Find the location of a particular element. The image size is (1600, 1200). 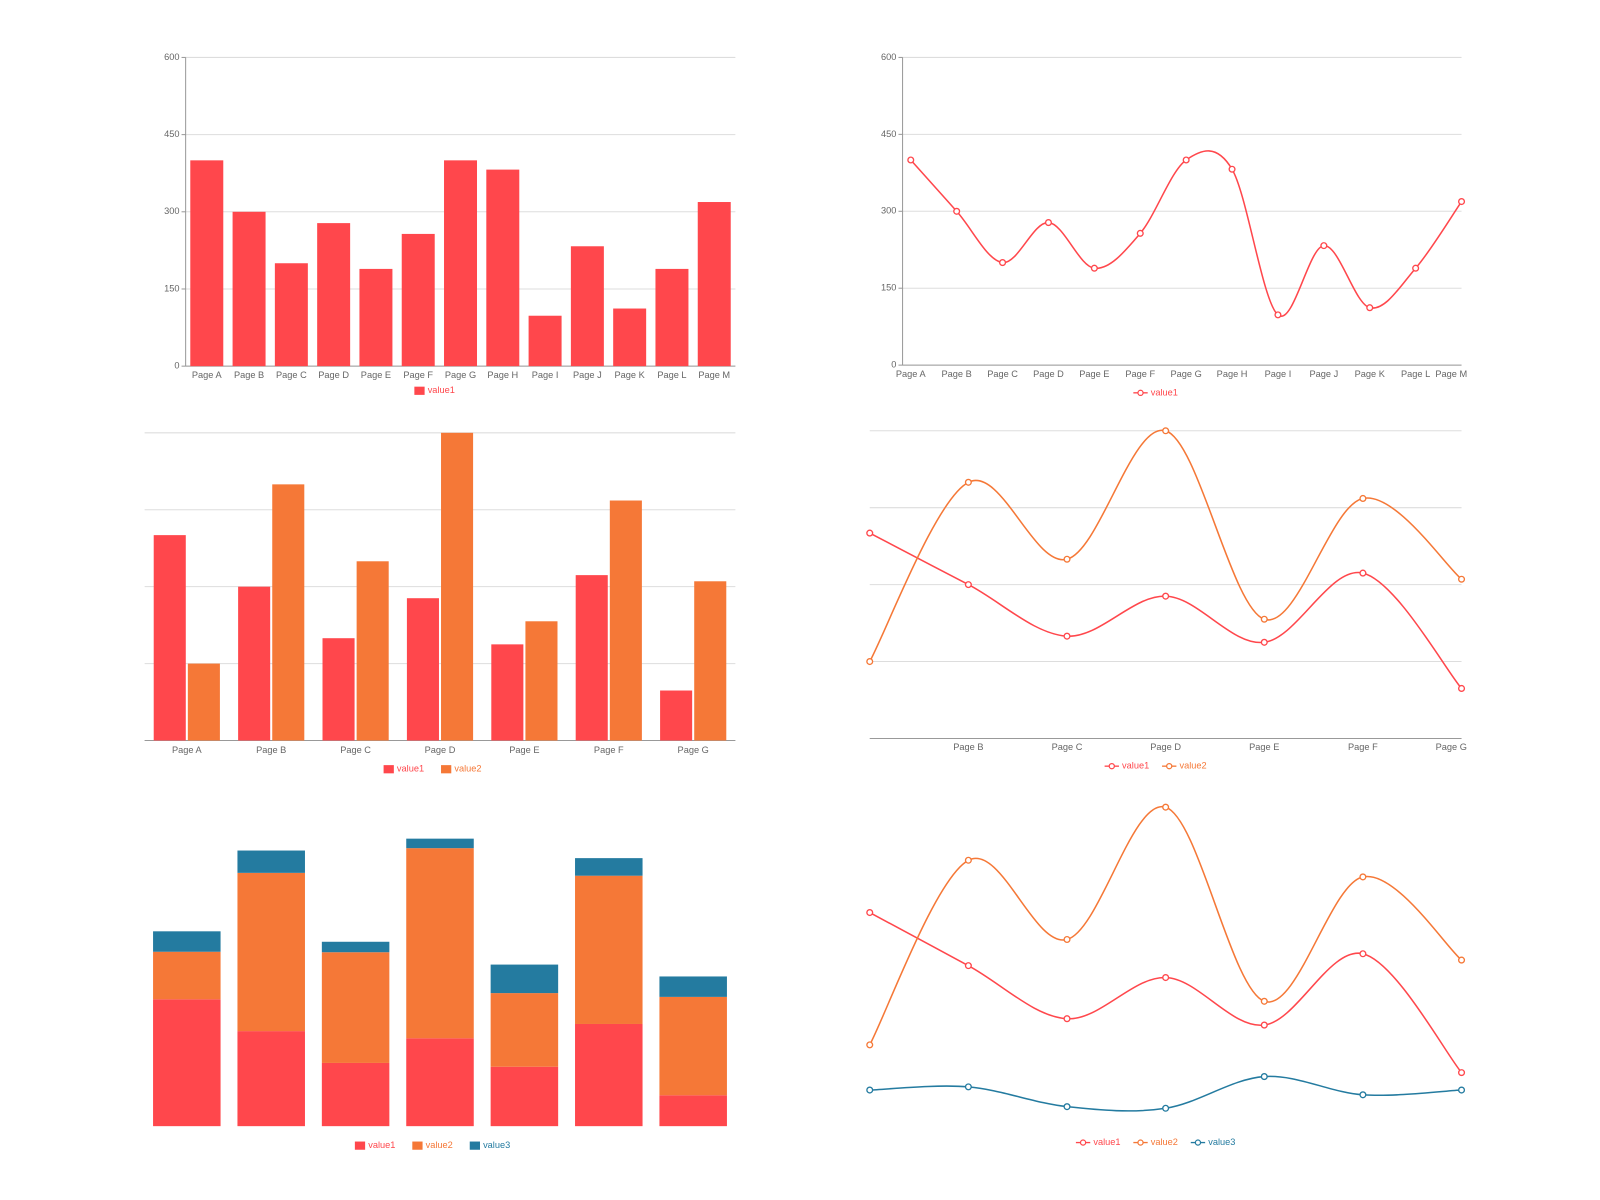

x-tick-label: Page J is located at coordinates (587, 375).